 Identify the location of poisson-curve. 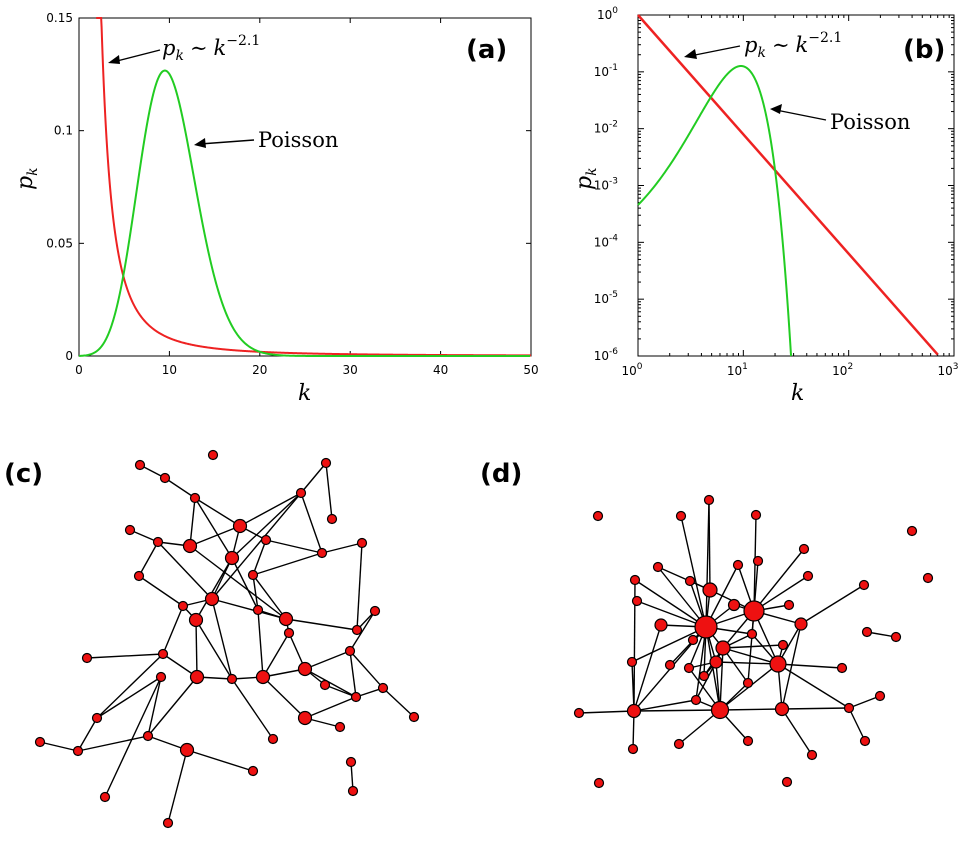
(715, 210).